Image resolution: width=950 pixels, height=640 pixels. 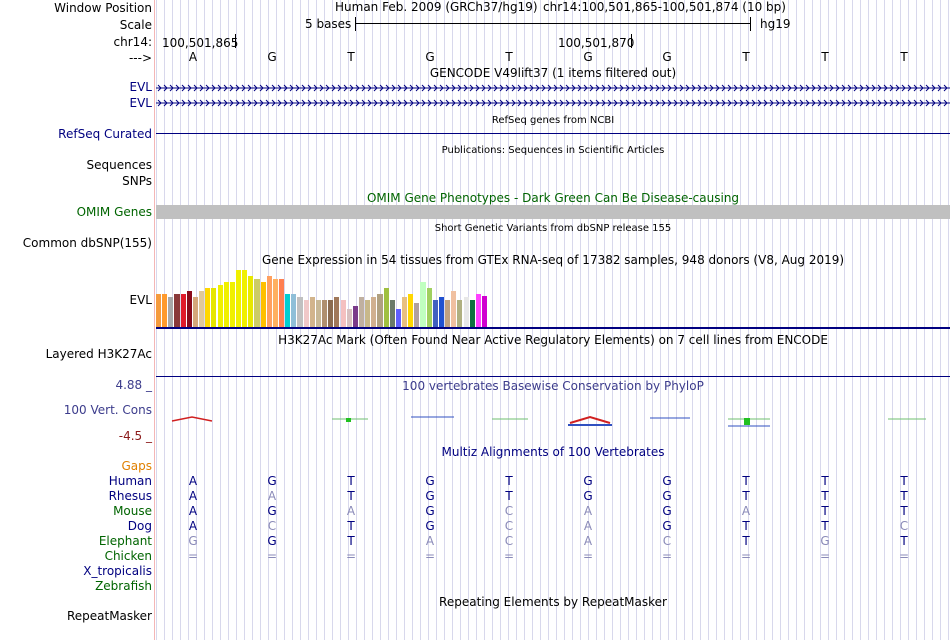 What do you see at coordinates (128, 556) in the screenshot?
I see `species-label: Chicken` at bounding box center [128, 556].